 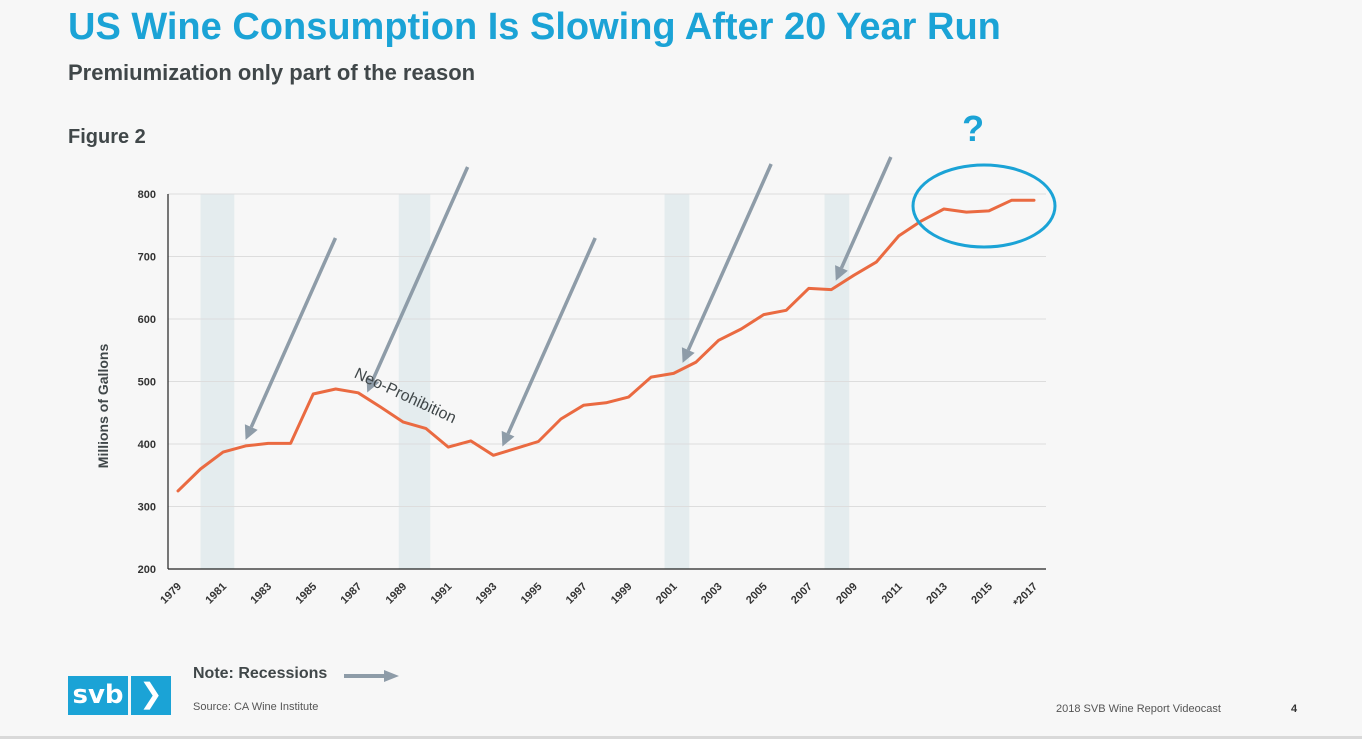 I want to click on x-tick-label: 1987, so click(x=352, y=594).